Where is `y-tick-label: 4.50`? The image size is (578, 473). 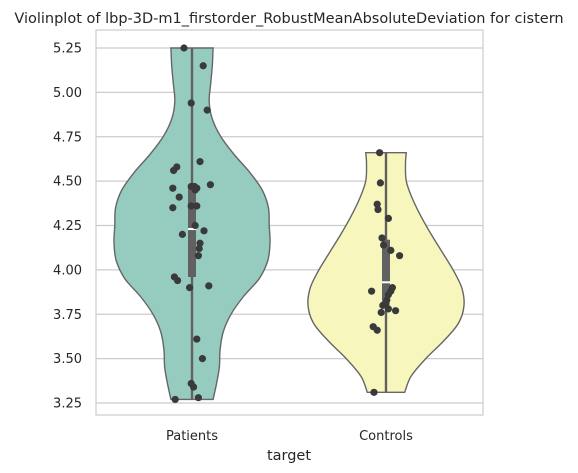 y-tick-label: 4.50 is located at coordinates (67, 182).